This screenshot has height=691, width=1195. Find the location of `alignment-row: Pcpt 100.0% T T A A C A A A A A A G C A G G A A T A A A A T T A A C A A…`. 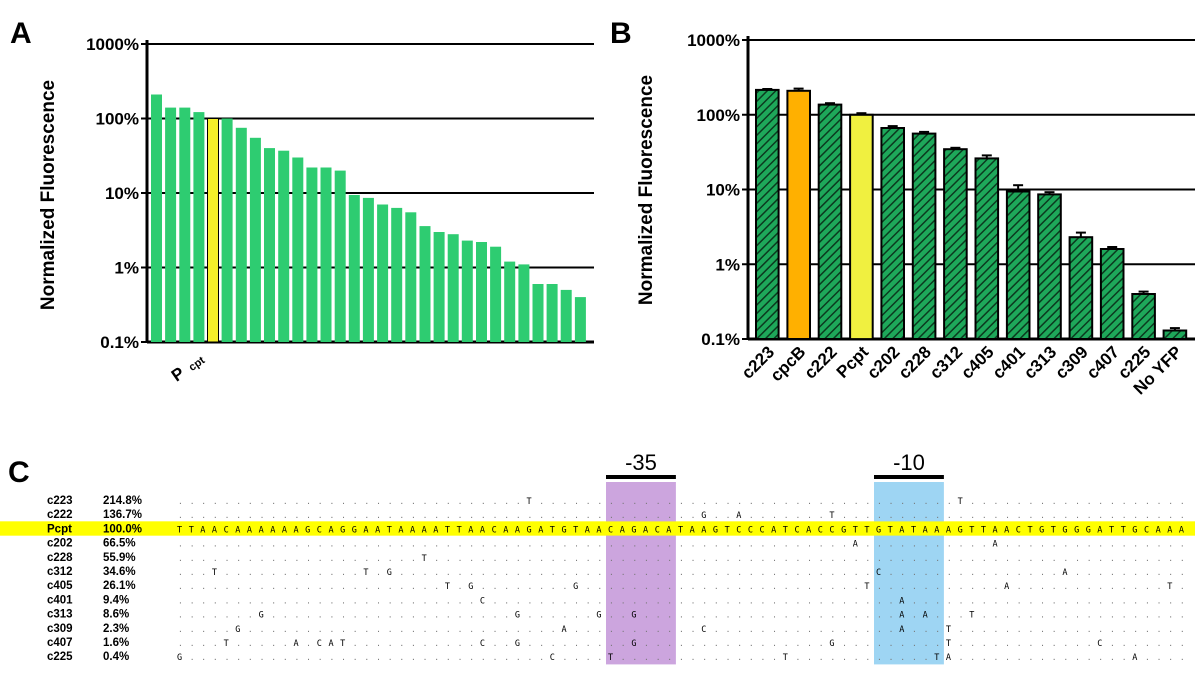

alignment-row: Pcpt 100.0% T T A A C A A A A A A G C A G G A A T A A A A T T A A C A A… is located at coordinates (615, 529).